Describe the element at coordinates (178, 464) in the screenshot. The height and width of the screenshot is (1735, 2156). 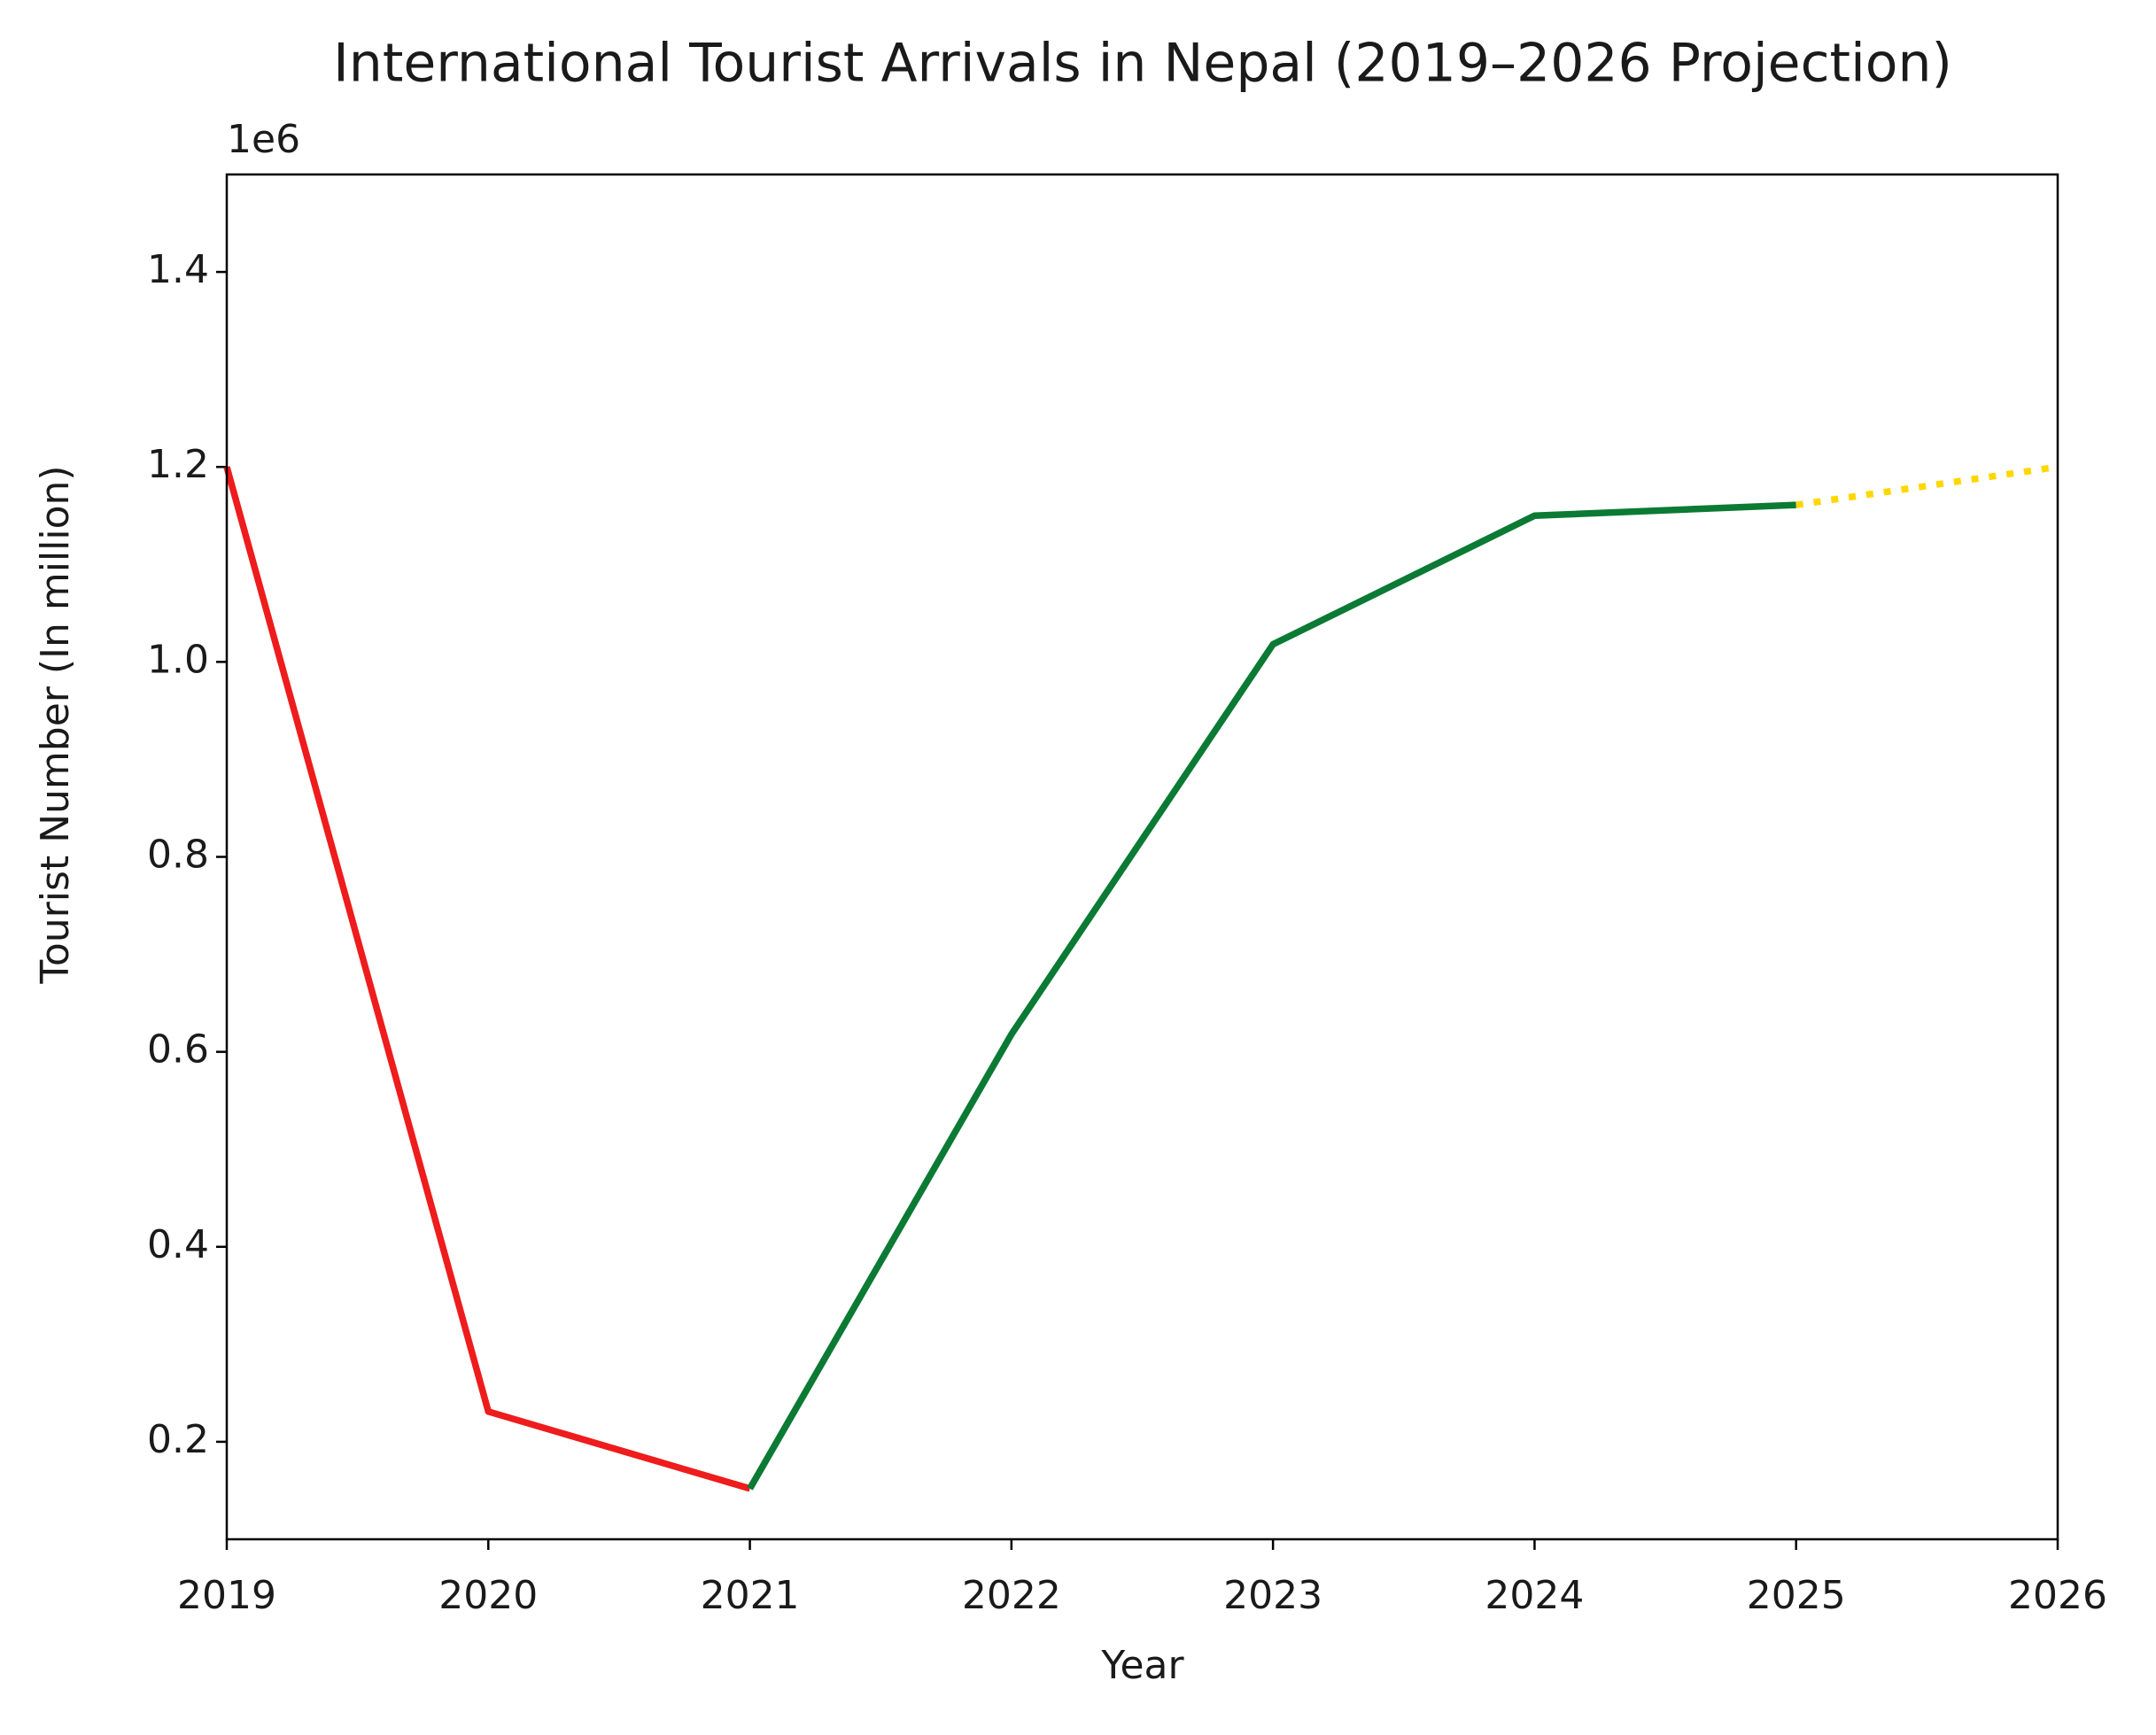
I see `y-tick-label: 1.2` at that location.